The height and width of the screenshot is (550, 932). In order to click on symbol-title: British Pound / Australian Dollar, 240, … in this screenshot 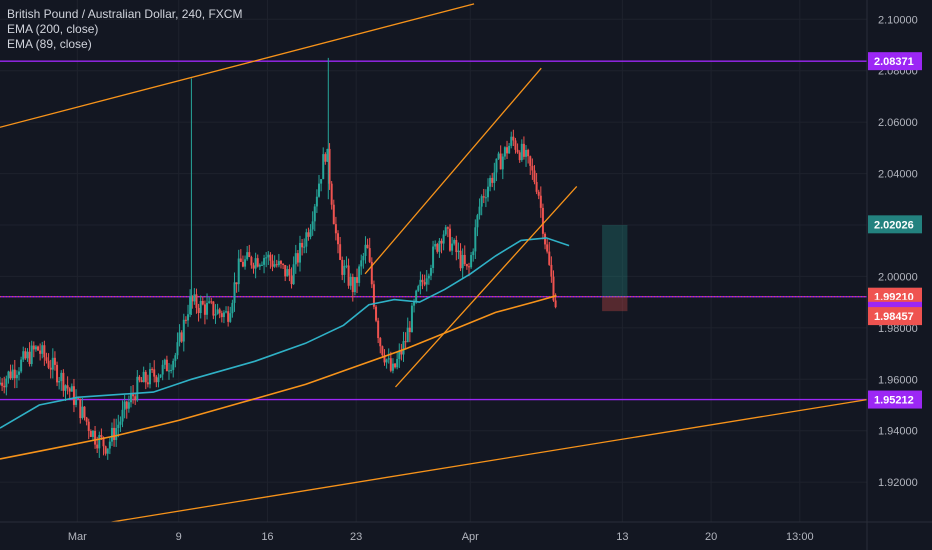, I will do `click(125, 14)`.